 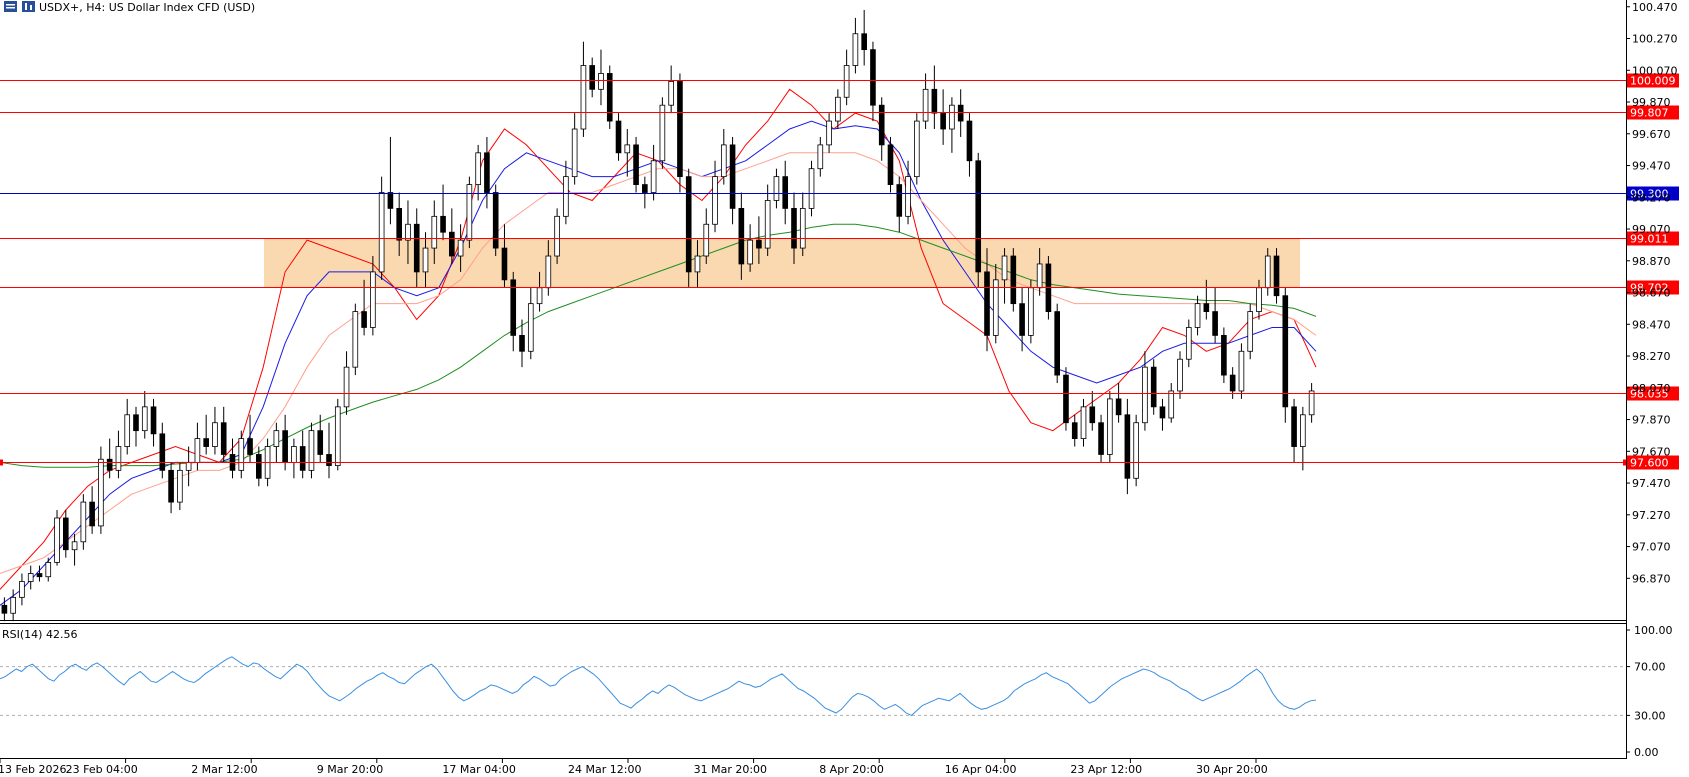 I want to click on chart-menu-icon, so click(x=10, y=6).